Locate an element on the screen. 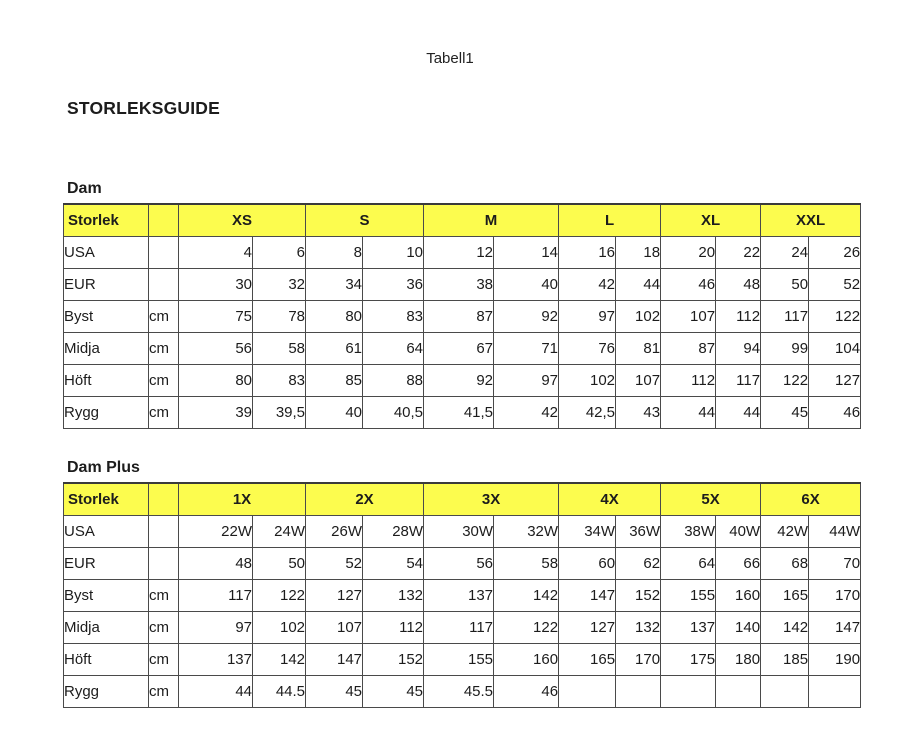 The image size is (900, 737). value-cell: 50 is located at coordinates (279, 563).